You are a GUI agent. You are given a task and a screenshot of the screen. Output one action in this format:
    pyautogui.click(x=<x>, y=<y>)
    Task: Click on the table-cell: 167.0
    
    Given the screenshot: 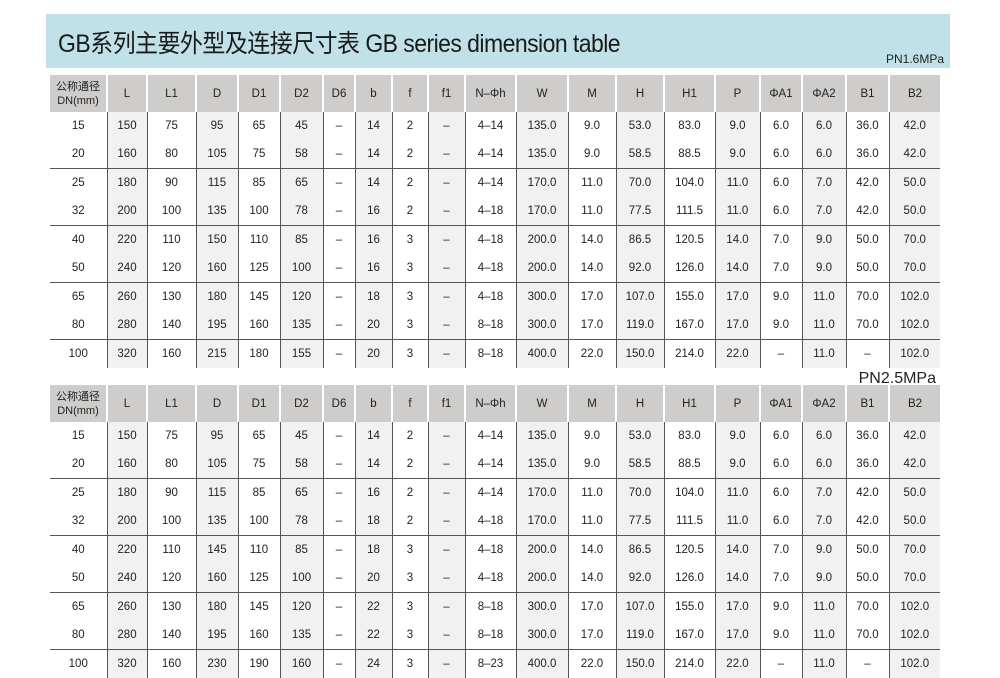 What is the action you would take?
    pyautogui.click(x=689, y=635)
    